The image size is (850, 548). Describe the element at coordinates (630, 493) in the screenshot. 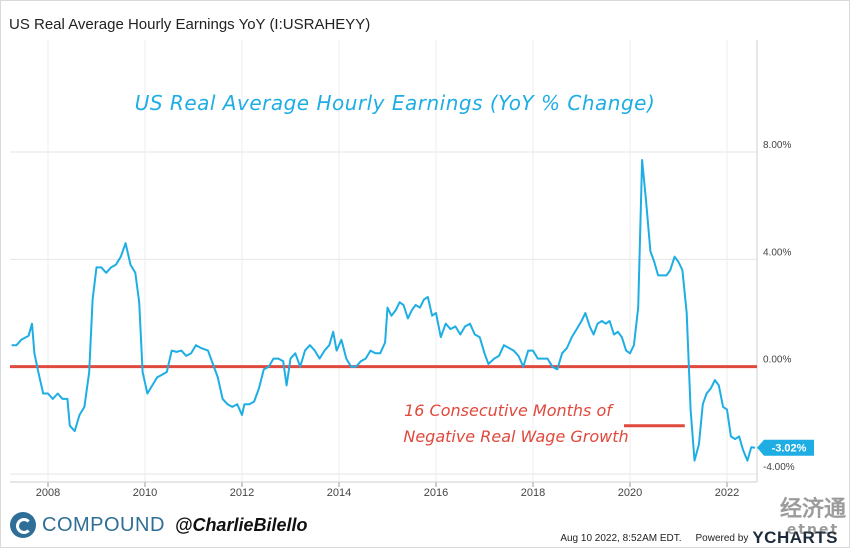

I see `x-tick-label: 2020` at that location.